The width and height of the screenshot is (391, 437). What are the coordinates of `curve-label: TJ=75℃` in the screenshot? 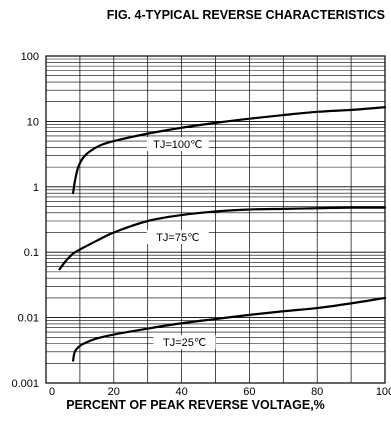 It's located at (177, 238).